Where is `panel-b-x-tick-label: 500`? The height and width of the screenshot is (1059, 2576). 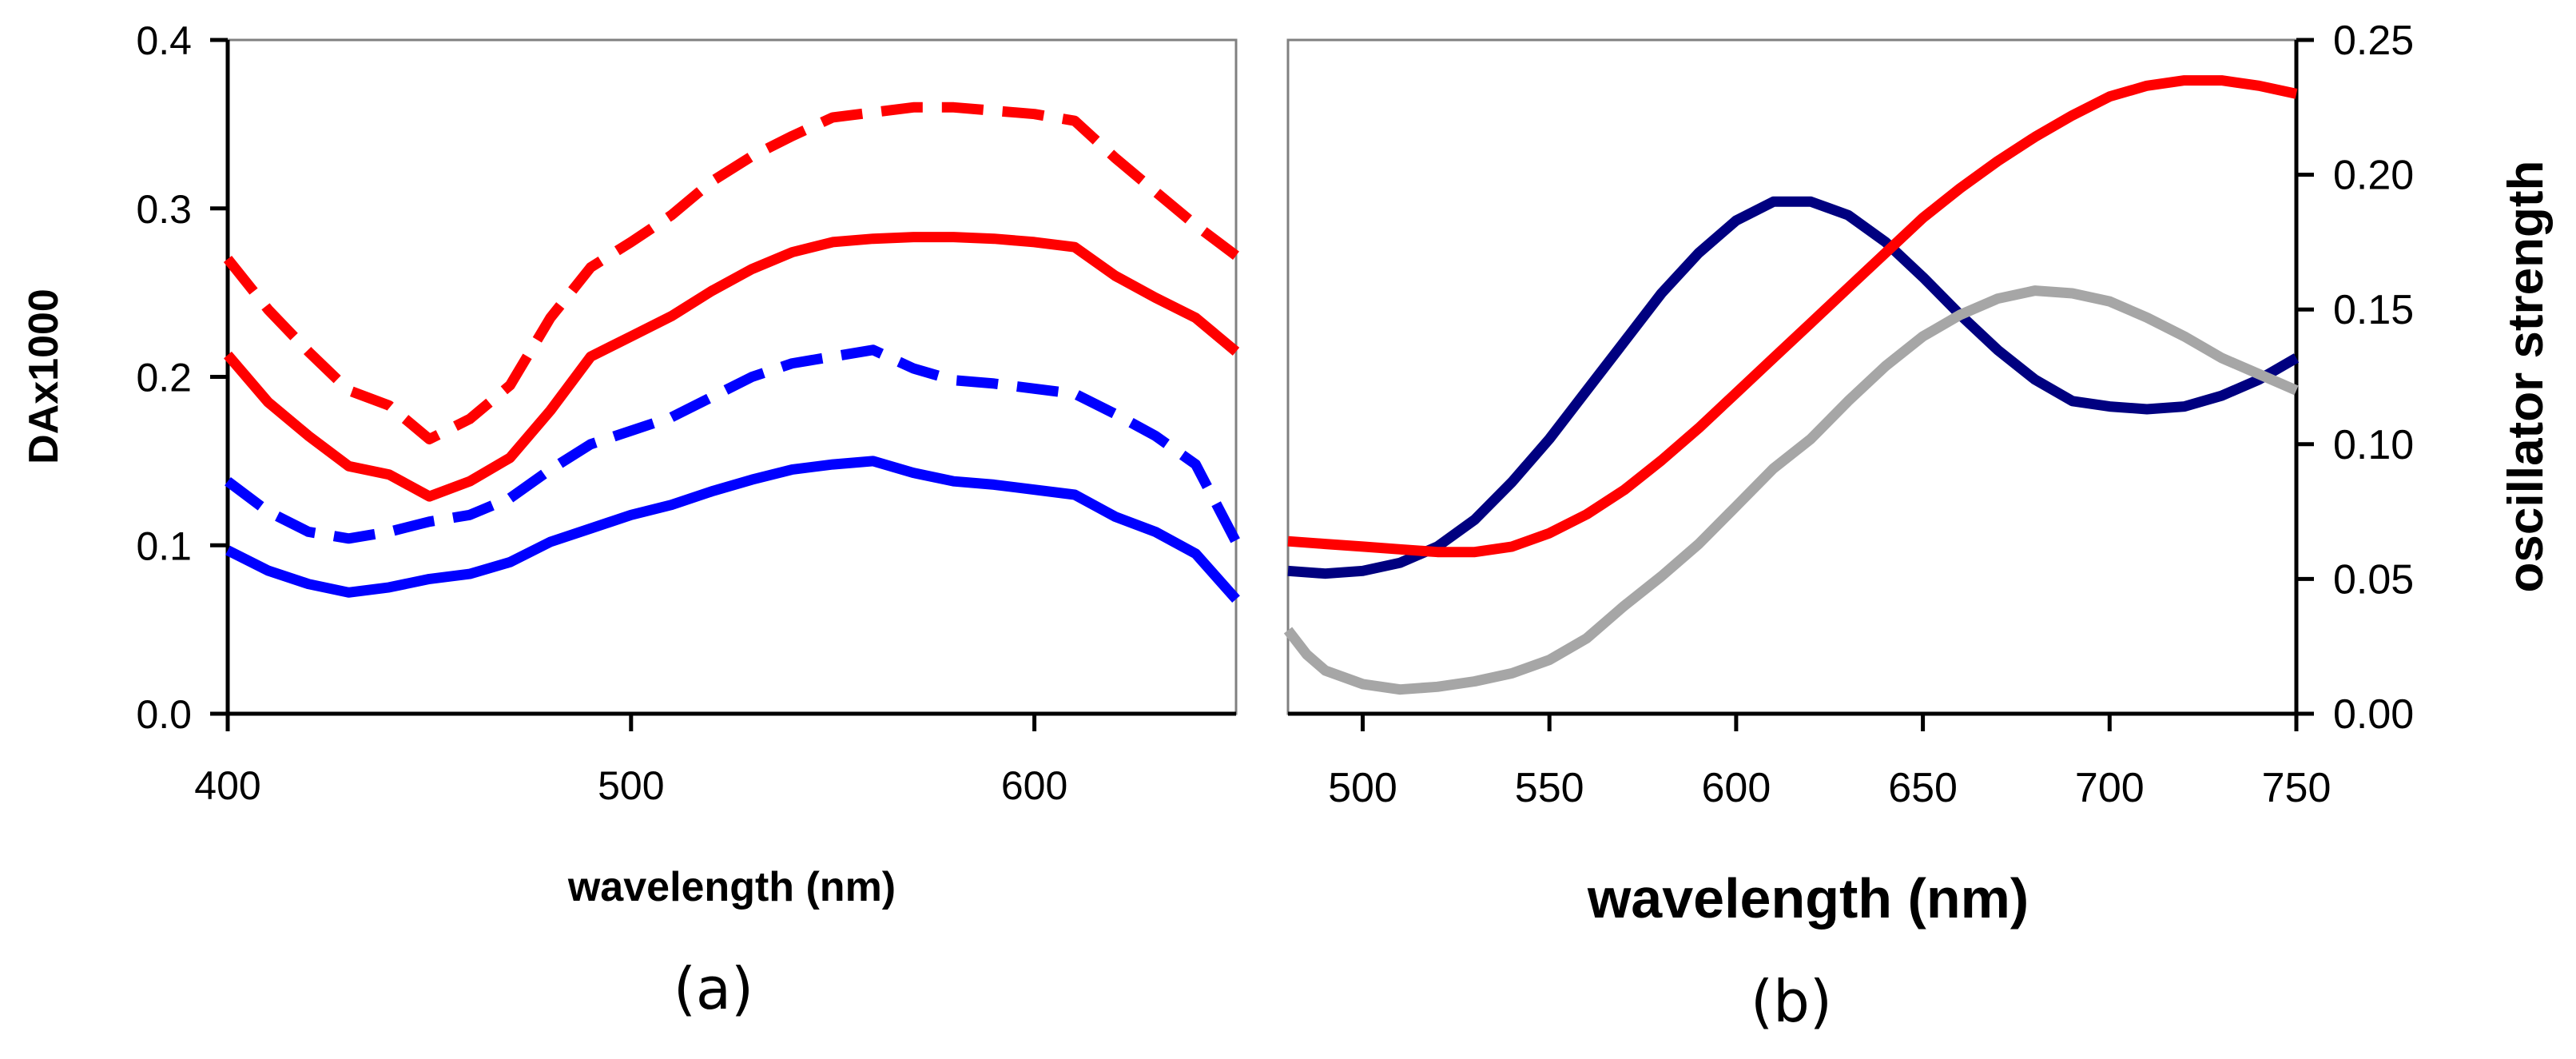
panel-b-x-tick-label: 500 is located at coordinates (1362, 788).